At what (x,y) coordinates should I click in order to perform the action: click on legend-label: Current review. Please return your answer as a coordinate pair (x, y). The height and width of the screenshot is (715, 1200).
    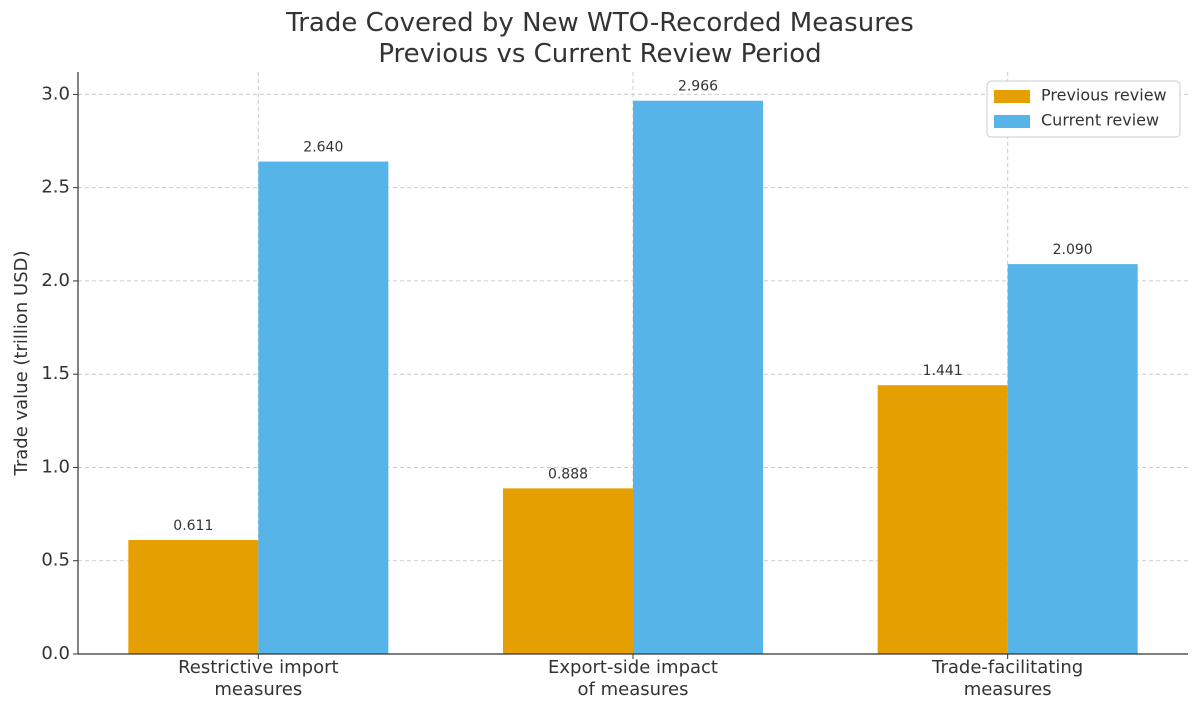
    Looking at the image, I should click on (1100, 120).